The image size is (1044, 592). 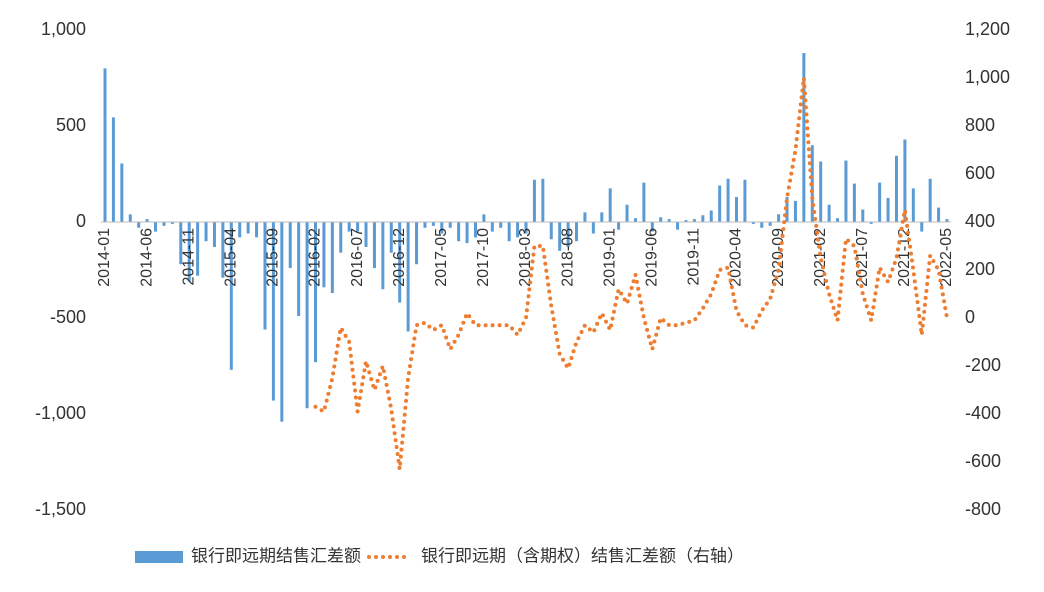 I want to click on x-tick-label: 2020-04, so click(x=736, y=257).